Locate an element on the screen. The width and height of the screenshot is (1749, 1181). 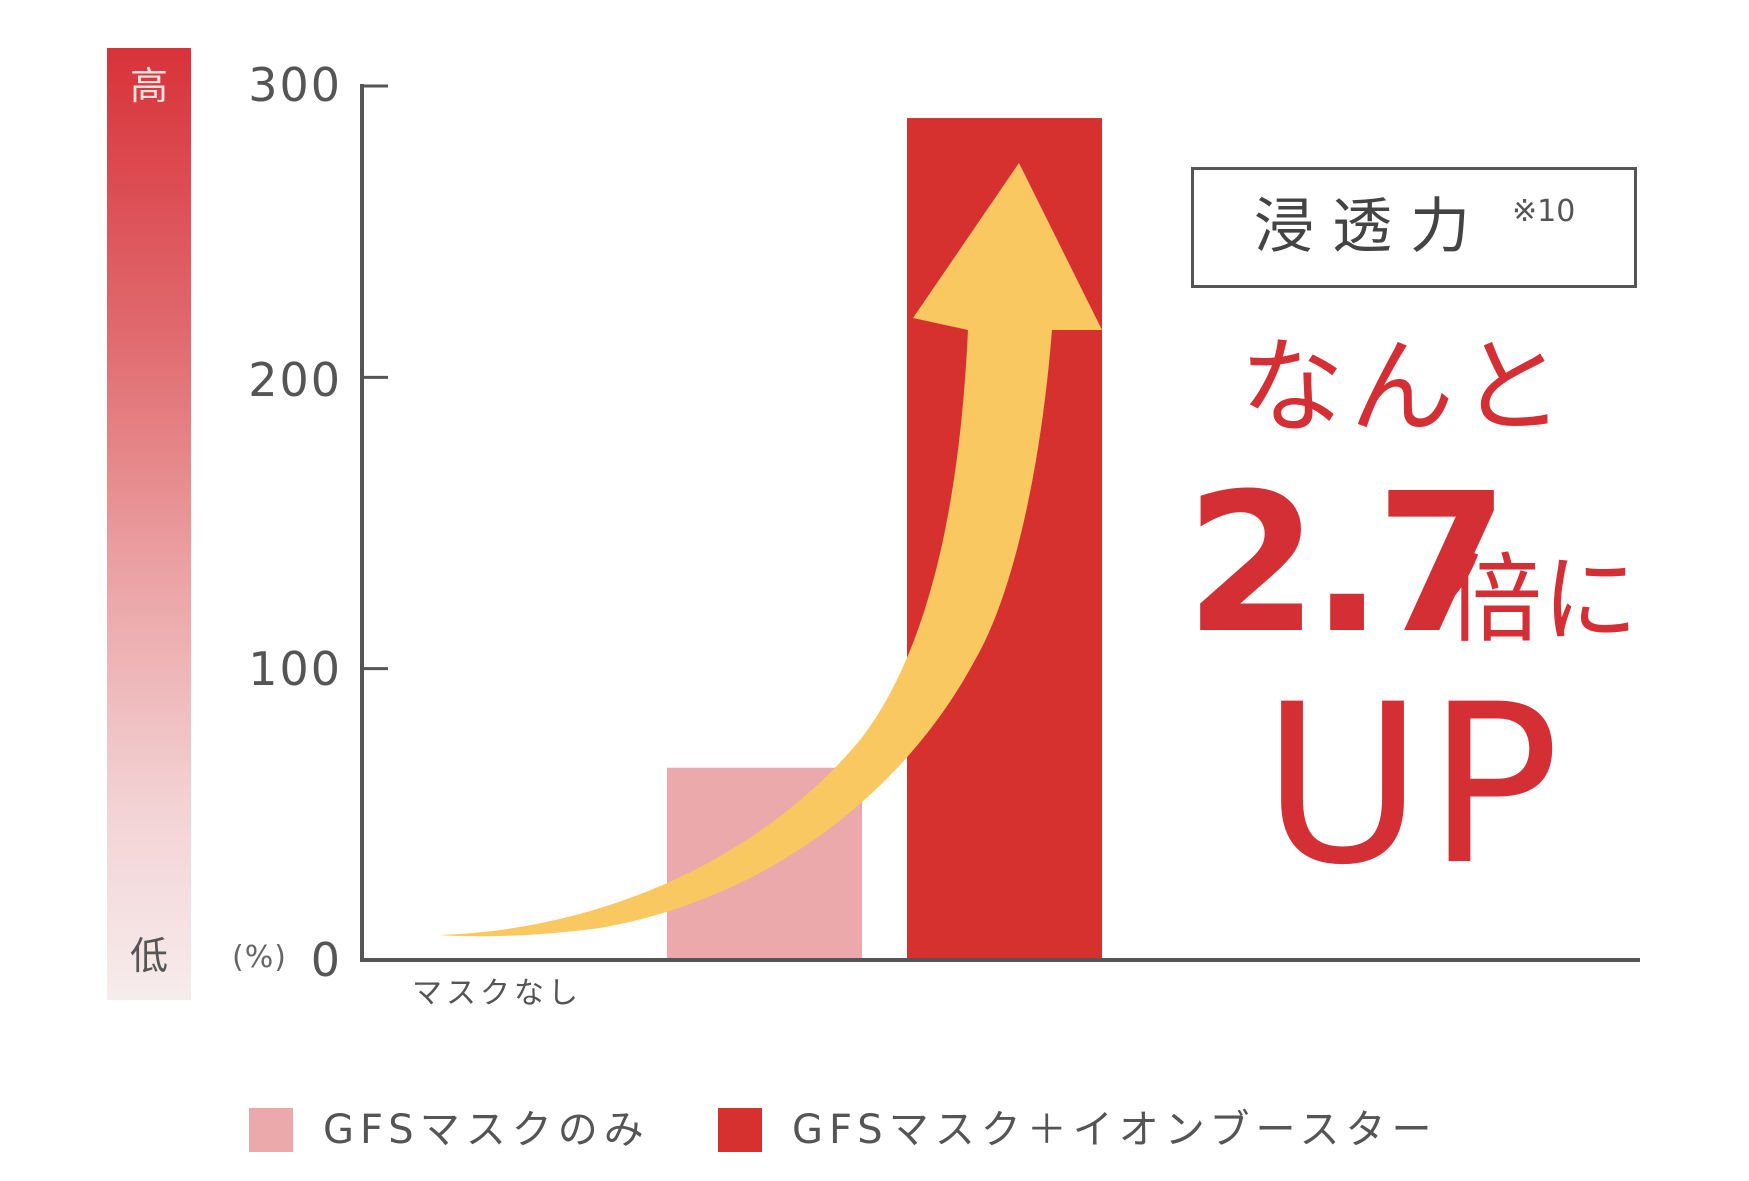
scale-low-label: 低 is located at coordinates (148, 956).